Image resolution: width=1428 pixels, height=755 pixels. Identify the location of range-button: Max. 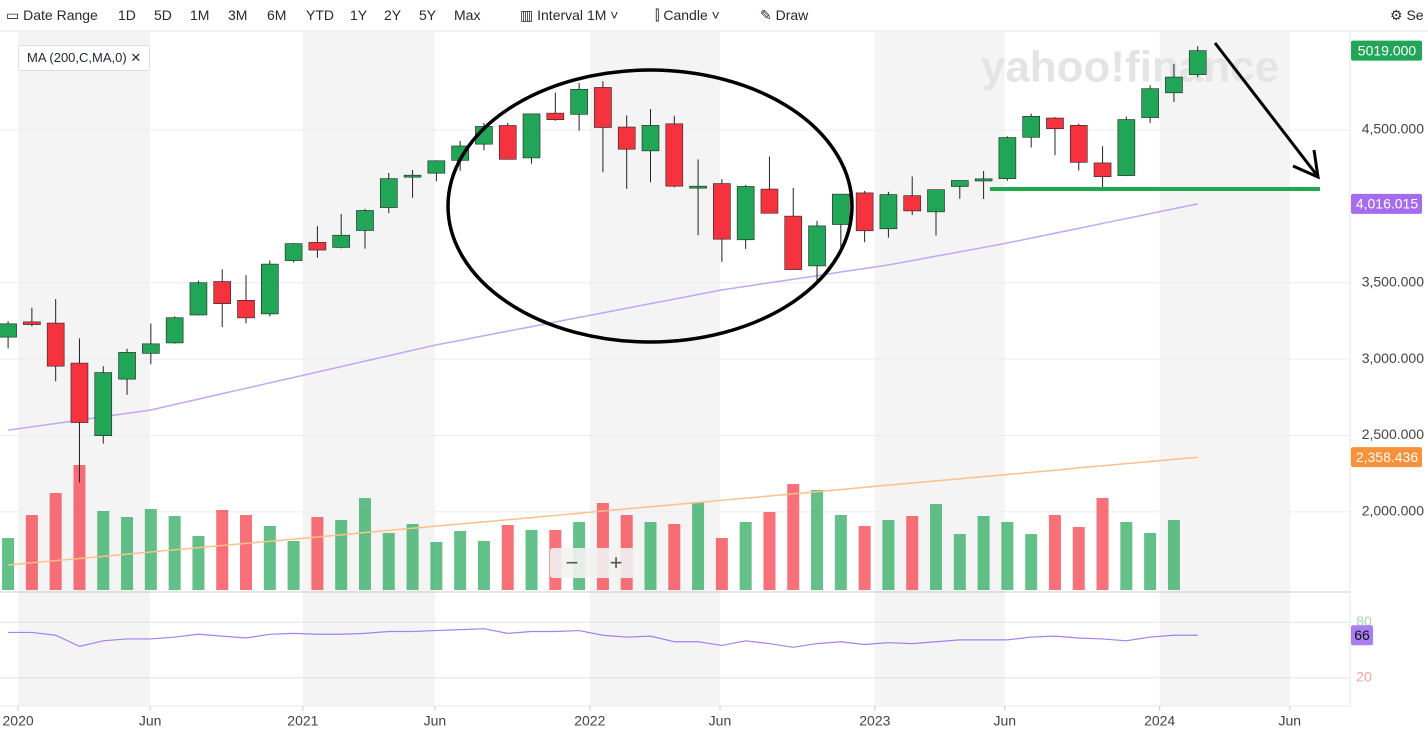
(467, 15).